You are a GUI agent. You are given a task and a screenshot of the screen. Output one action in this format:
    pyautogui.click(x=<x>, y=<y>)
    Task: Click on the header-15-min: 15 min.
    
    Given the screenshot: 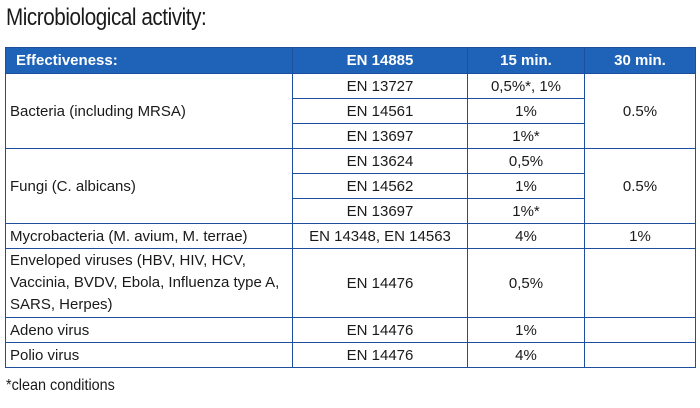 What is the action you would take?
    pyautogui.click(x=526, y=60)
    